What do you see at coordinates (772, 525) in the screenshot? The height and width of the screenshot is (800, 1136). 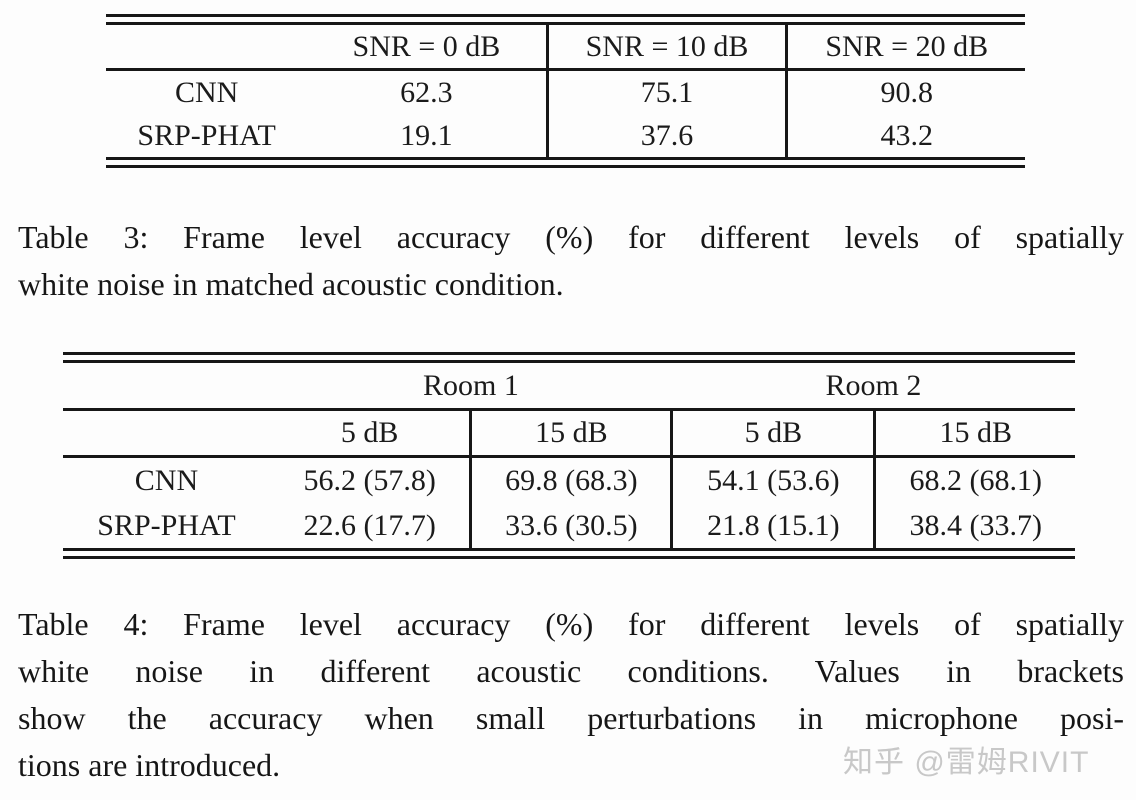 I see `data-cell: 21.8 (15.1)` at bounding box center [772, 525].